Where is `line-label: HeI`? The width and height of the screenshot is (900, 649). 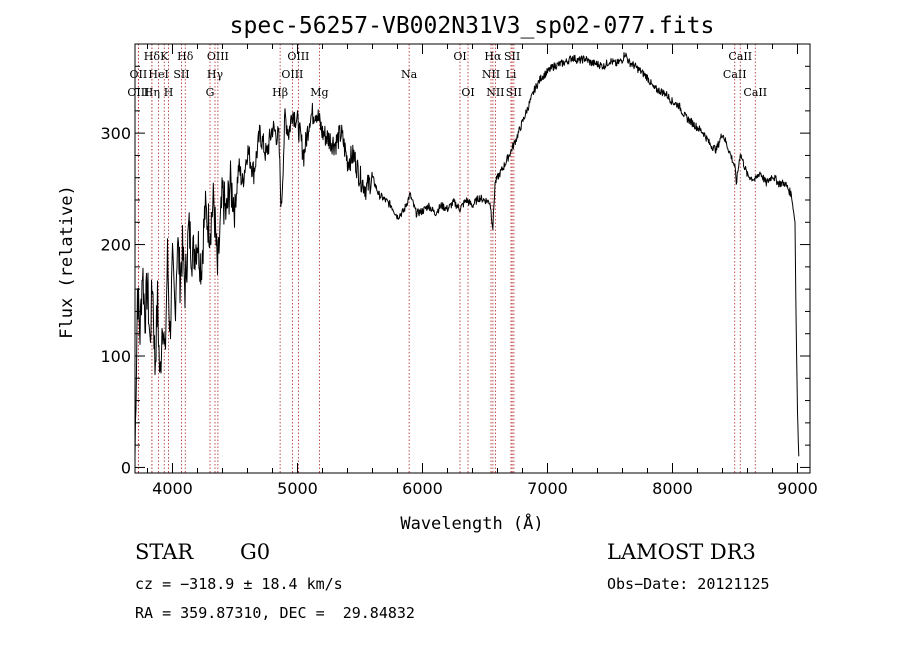 line-label: HeI is located at coordinates (158, 74).